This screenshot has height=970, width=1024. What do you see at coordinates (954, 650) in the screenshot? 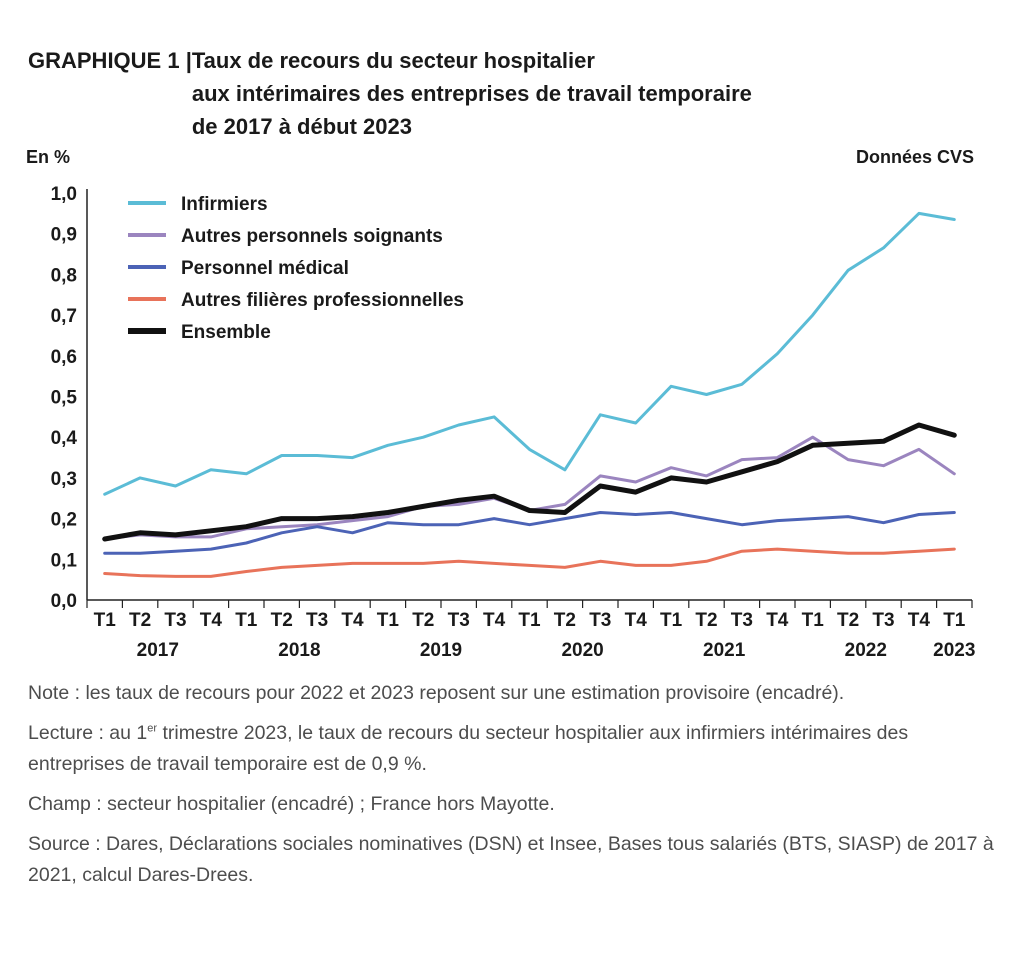
I see `x-year-label: 2023` at bounding box center [954, 650].